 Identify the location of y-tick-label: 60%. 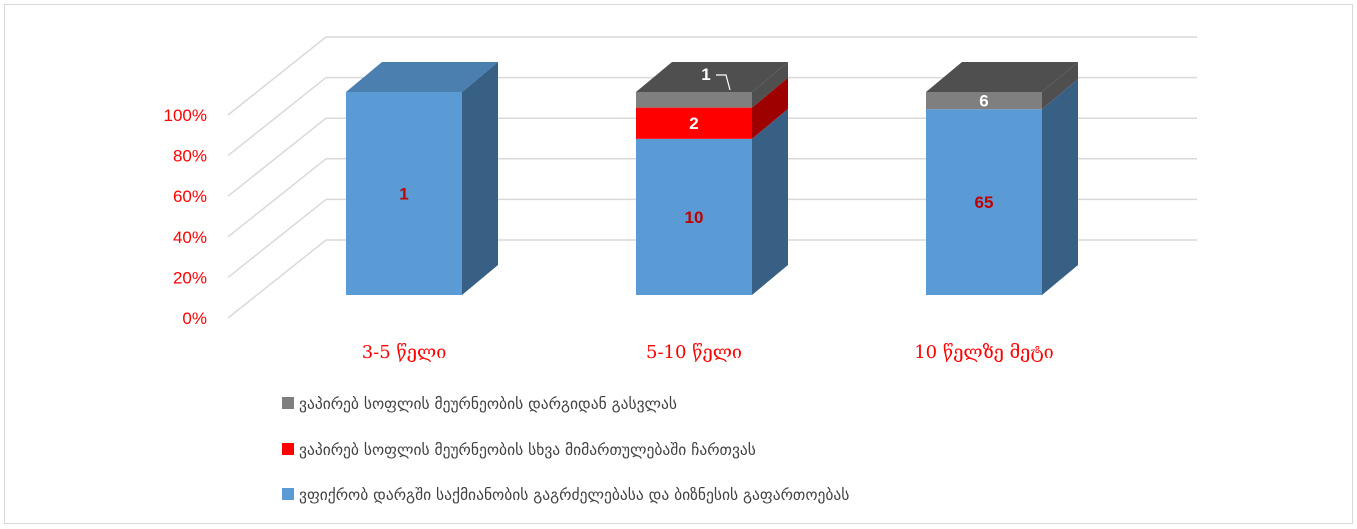
(190, 196).